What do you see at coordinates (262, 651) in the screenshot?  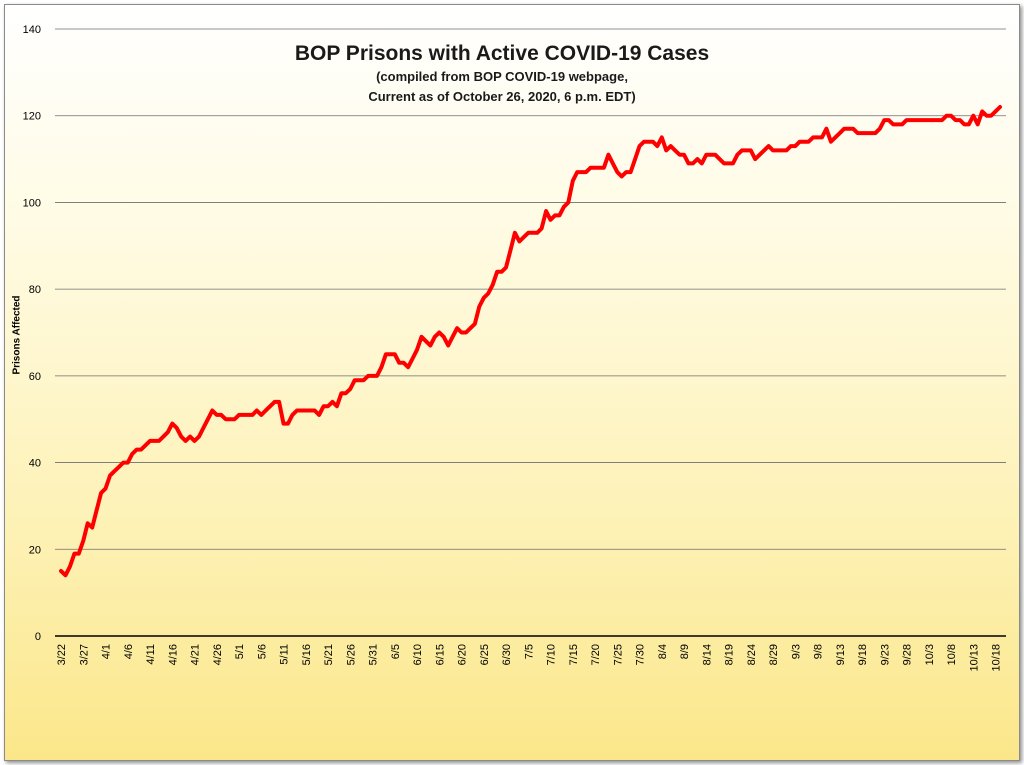 I see `x-tick-label: 5/6` at bounding box center [262, 651].